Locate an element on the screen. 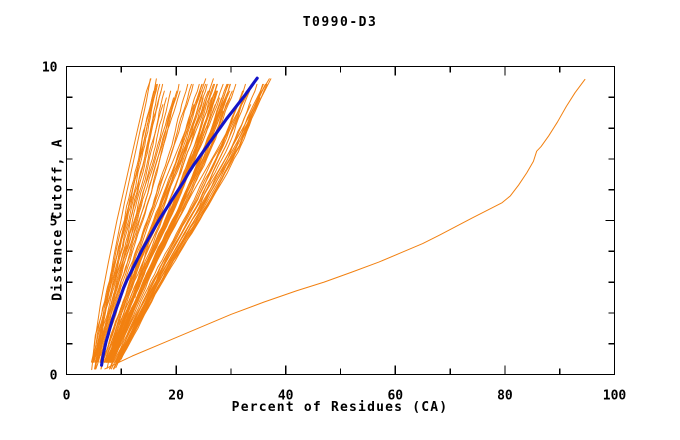 The height and width of the screenshot is (440, 680). x-axis-tick-label: 0 is located at coordinates (67, 396).